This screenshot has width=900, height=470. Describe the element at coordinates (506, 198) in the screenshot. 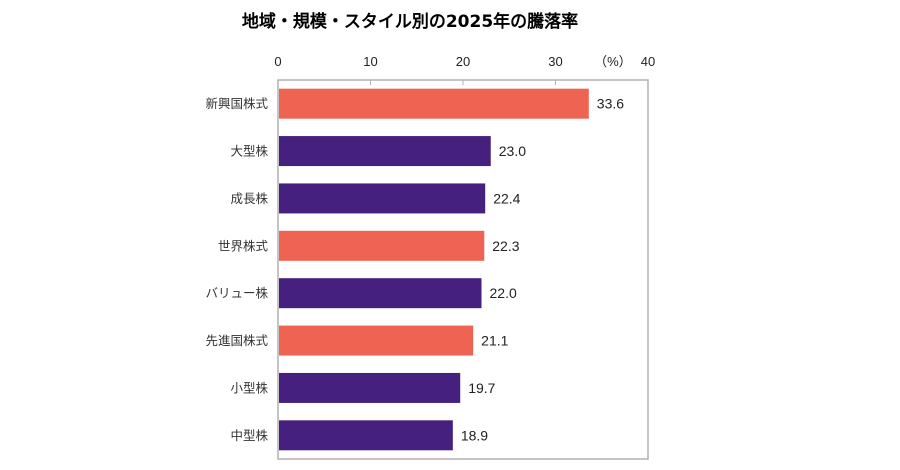

I see `value-label: 22.4` at that location.